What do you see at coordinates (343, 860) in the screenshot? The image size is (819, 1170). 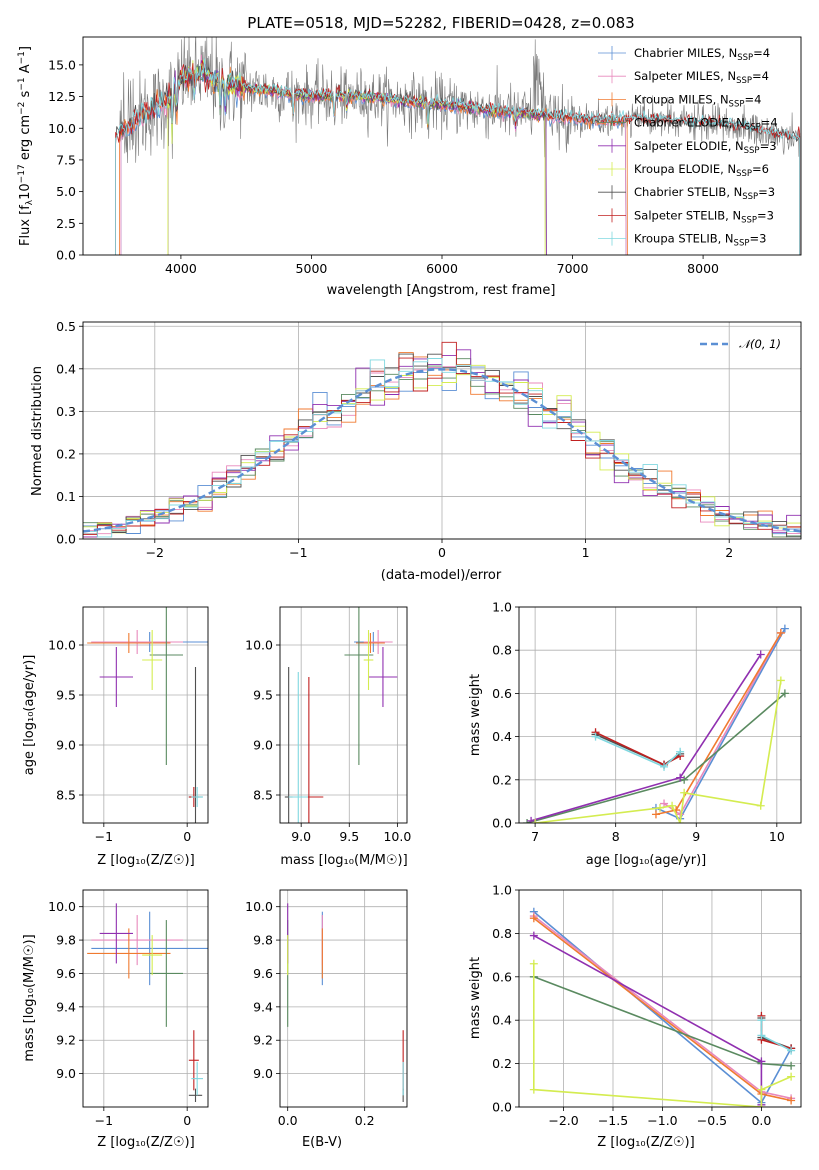 I see `age-vs-mass-x-axis-label: mass [log₁₀(M/M☉)]` at bounding box center [343, 860].